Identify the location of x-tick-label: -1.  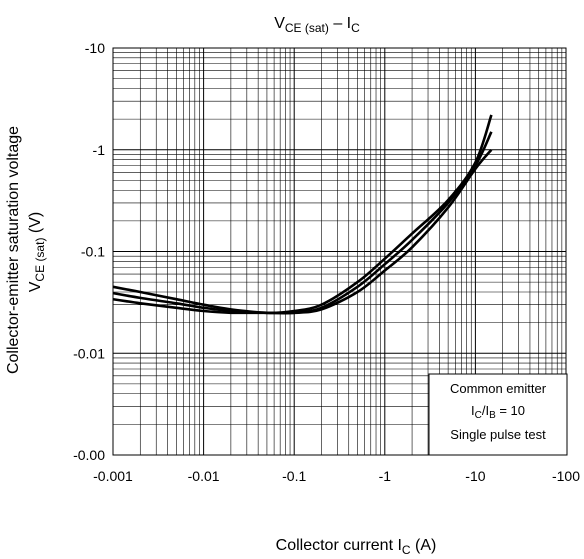
(385, 476).